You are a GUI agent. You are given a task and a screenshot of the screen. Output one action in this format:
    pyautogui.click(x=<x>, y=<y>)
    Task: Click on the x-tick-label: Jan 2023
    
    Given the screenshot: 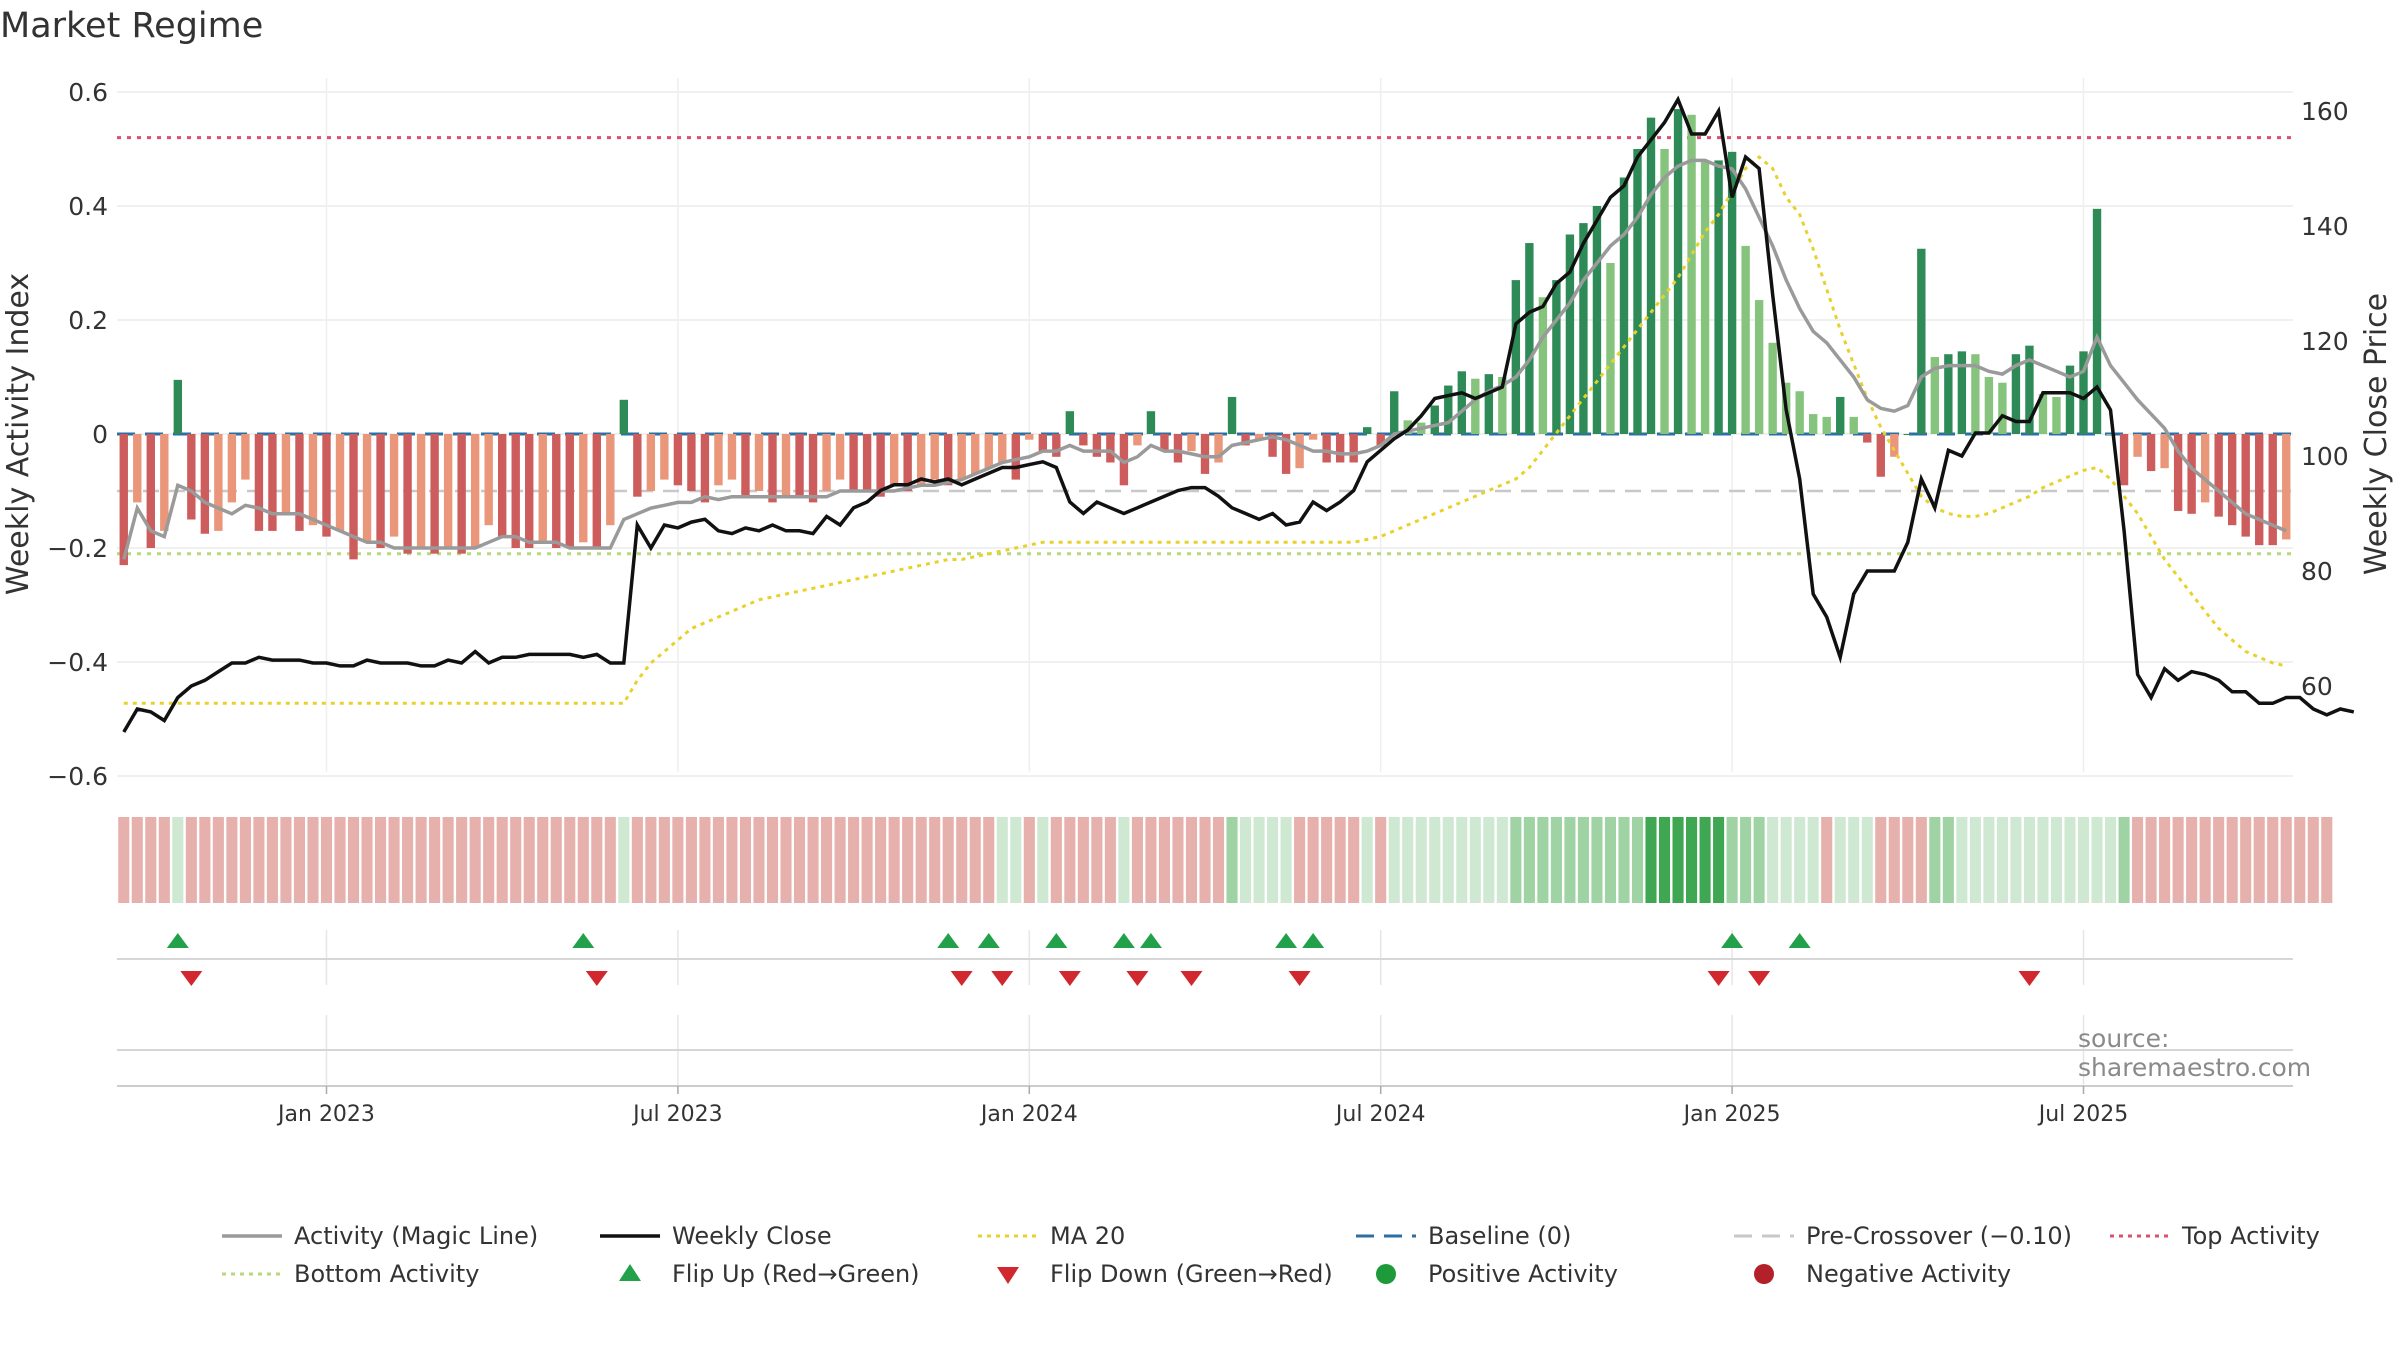 What is the action you would take?
    pyautogui.click(x=325, y=1114)
    